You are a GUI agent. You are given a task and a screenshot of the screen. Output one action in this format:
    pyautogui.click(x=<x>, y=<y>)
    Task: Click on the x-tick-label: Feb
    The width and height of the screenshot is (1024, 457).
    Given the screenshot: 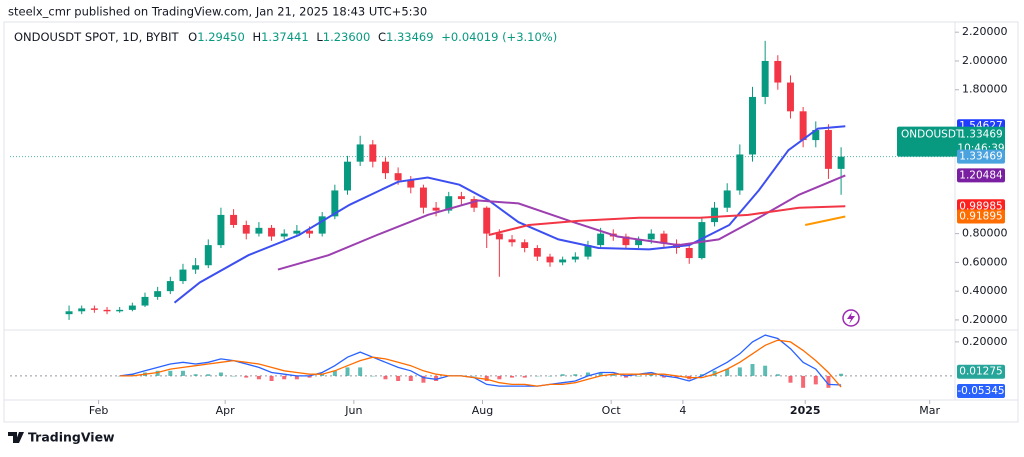 What is the action you would take?
    pyautogui.click(x=98, y=410)
    